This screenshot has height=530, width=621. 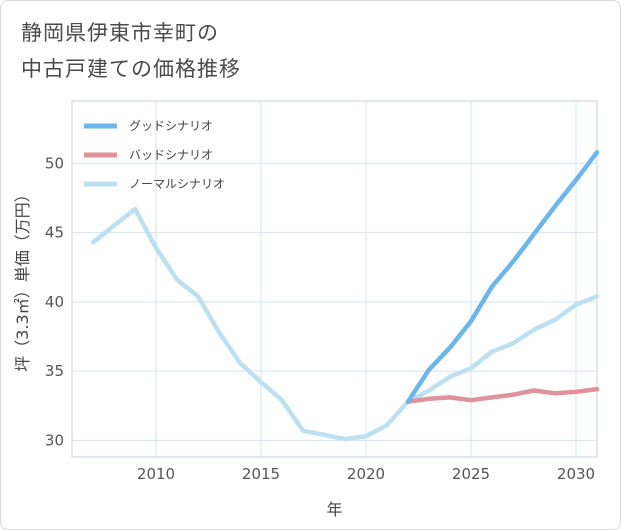 I want to click on chart-title-line2: 中古戸建ての価格推移, so click(x=131, y=69).